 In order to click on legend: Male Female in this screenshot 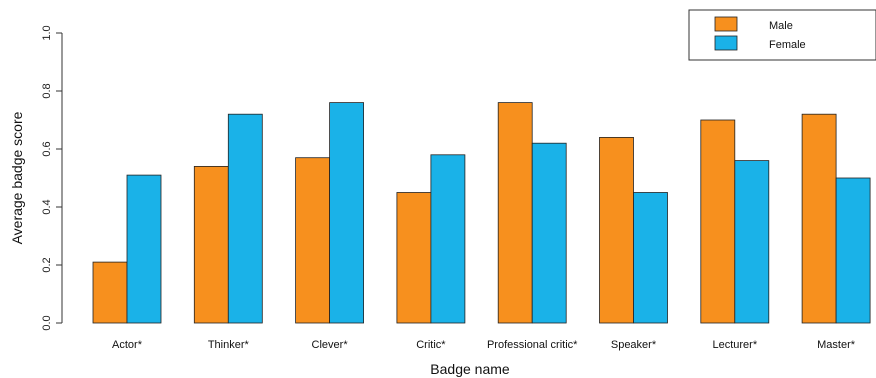, I will do `click(782, 35)`.